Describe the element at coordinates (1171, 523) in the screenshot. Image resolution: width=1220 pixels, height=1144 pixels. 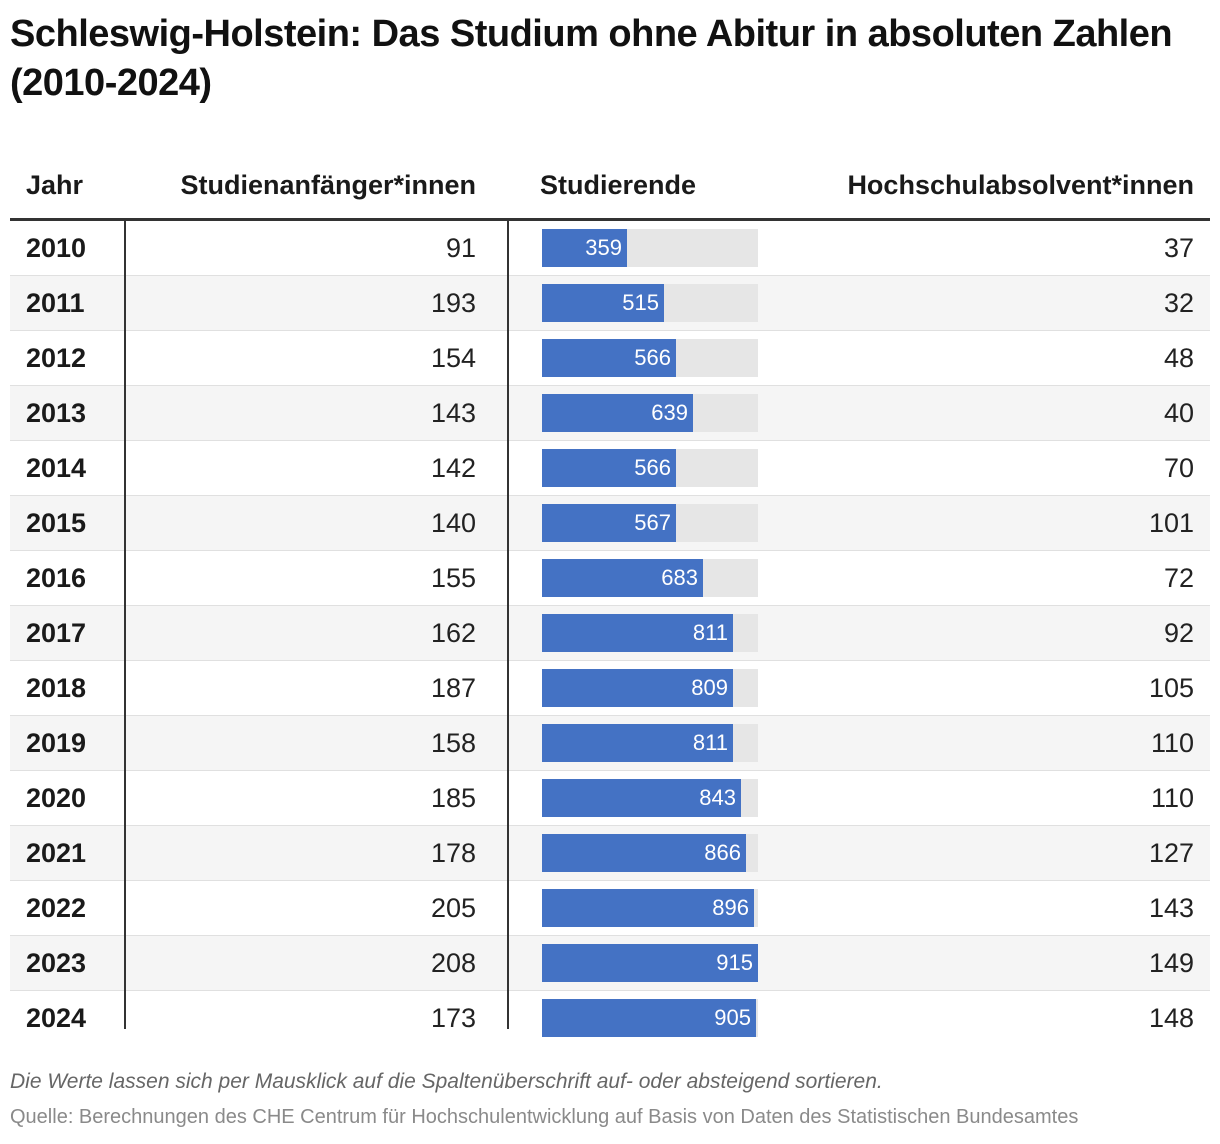
I see `graduates-cell: 101` at that location.